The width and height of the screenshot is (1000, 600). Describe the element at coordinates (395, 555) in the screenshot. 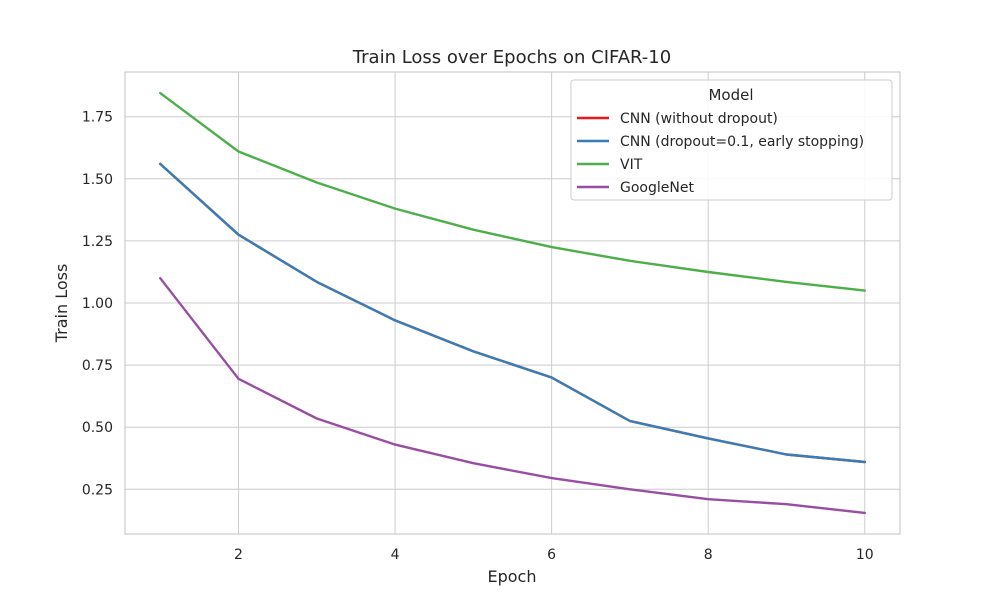

I see `x-tick-label: 4` at that location.